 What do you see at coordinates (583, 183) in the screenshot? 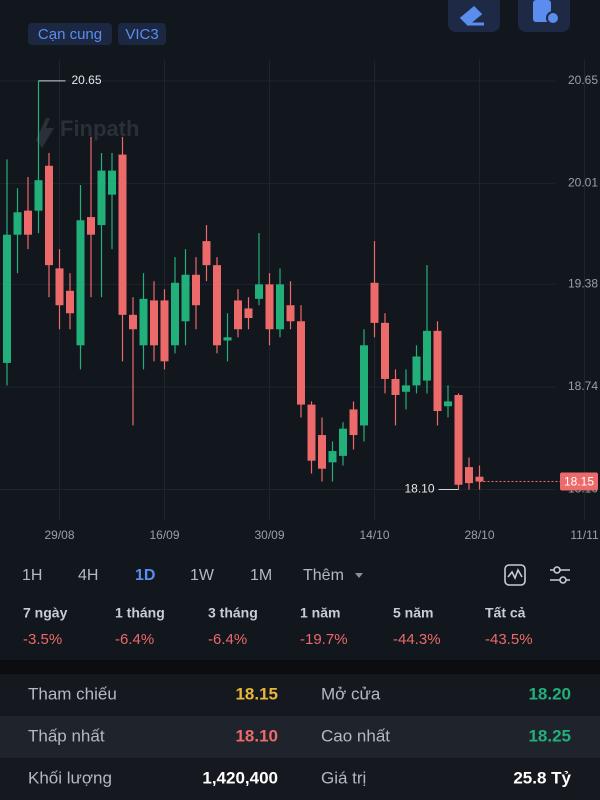
I see `y-tick-label: 20.01` at bounding box center [583, 183].